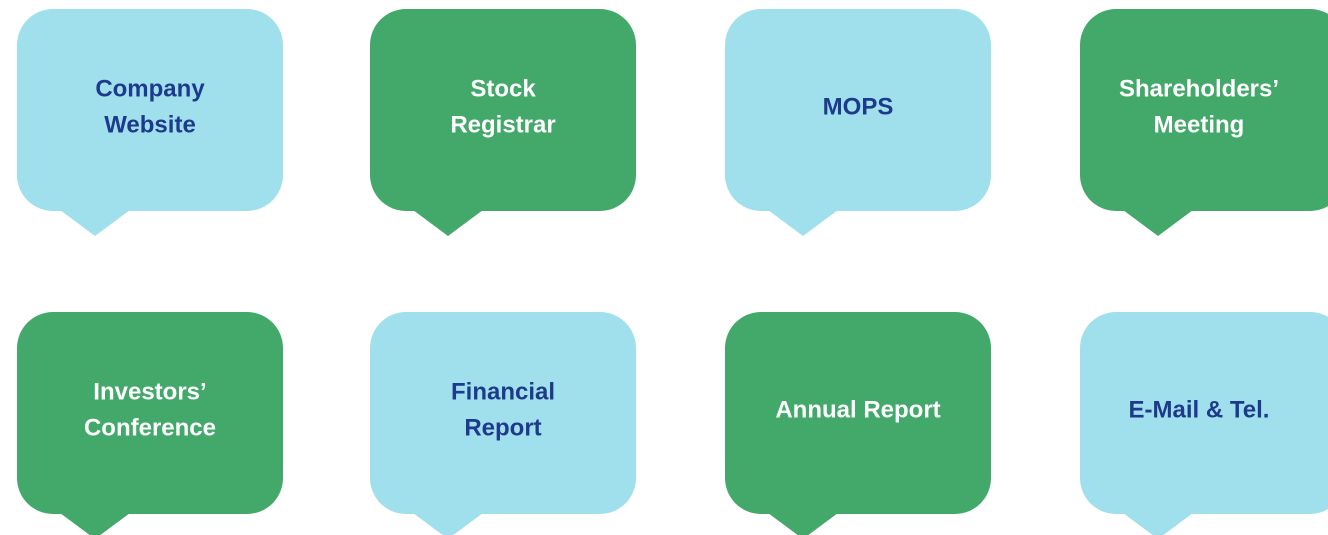 Image resolution: width=1328 pixels, height=535 pixels. What do you see at coordinates (150, 88) in the screenshot?
I see `bubble-label: Company` at bounding box center [150, 88].